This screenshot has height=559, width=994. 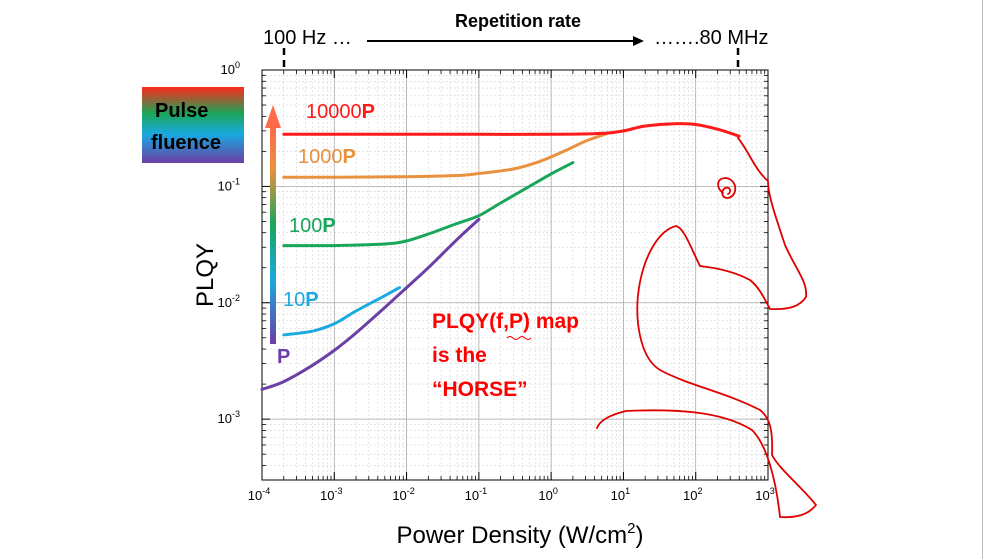 What do you see at coordinates (327, 157) in the screenshot?
I see `series-label-1000P: 1000P` at bounding box center [327, 157].